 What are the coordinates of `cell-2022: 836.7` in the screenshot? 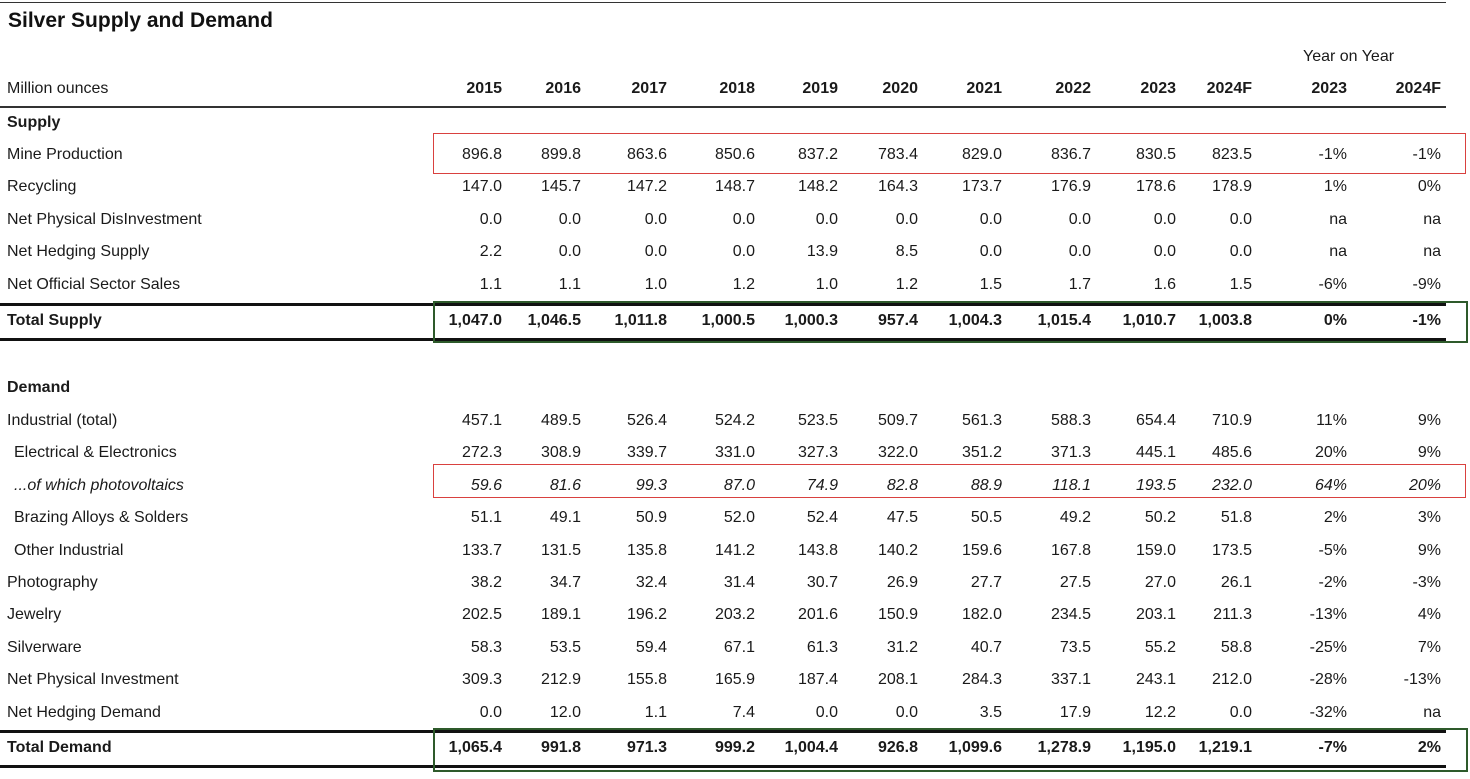 It's located at (1070, 154).